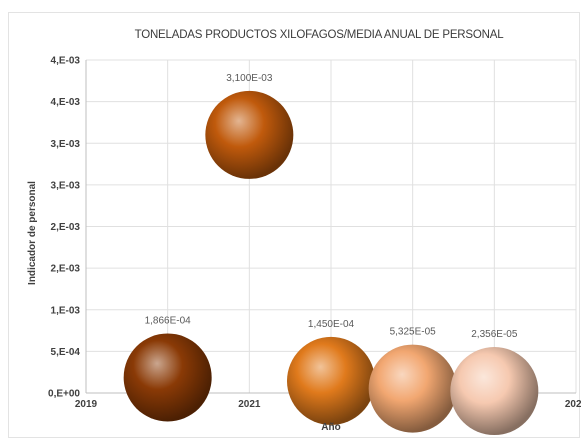 The width and height of the screenshot is (587, 441). Describe the element at coordinates (573, 404) in the screenshot. I see `x-tick-label: 2025` at that location.